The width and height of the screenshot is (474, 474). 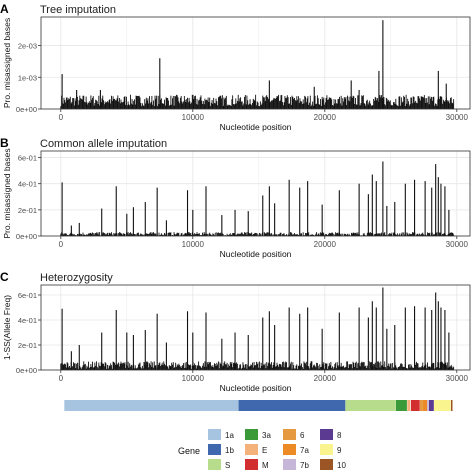 What do you see at coordinates (214, 449) in the screenshot?
I see `legend-key-1b` at bounding box center [214, 449].